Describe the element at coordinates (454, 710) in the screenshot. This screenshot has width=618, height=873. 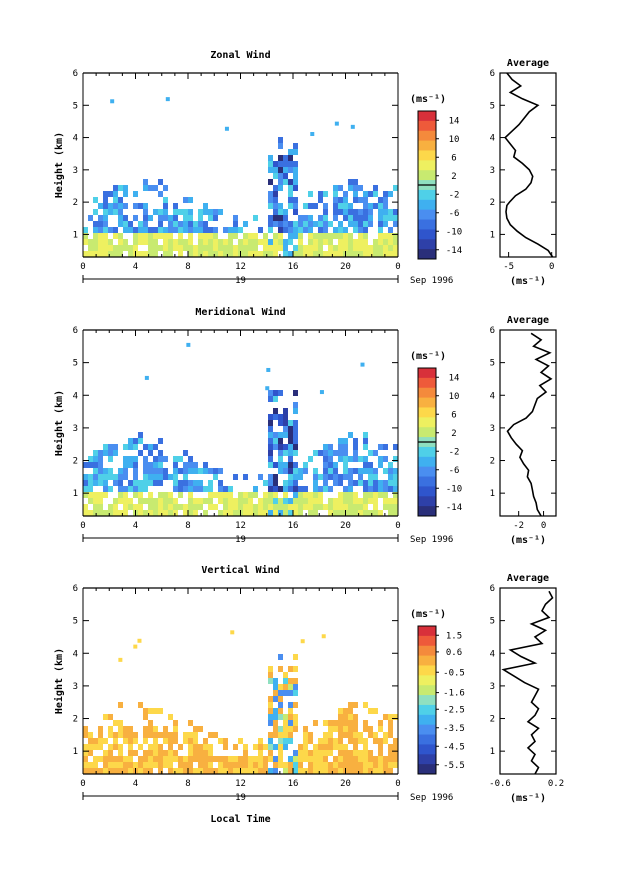
I see `colorbar-tick-label: -2.5` at that location.